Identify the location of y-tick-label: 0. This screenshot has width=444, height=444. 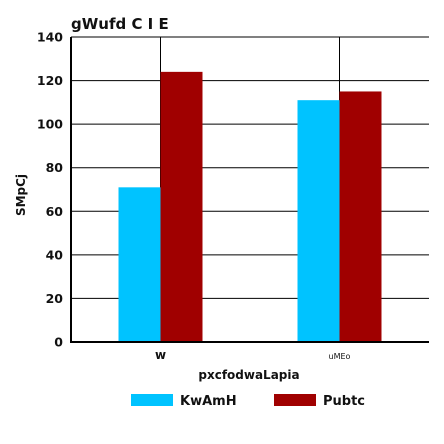
(58, 342).